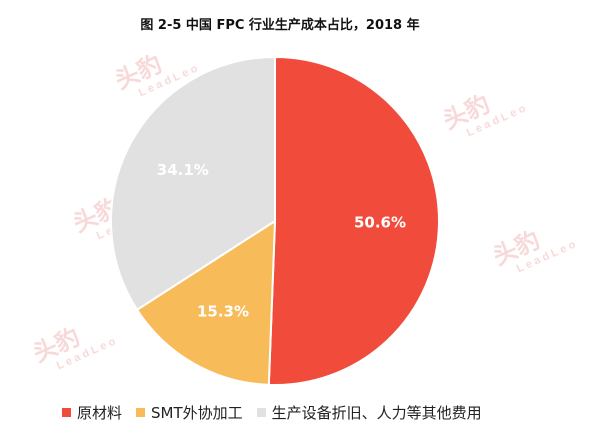  I want to click on legend-label: 生产设备折旧、人力等其他费用, so click(376, 413).